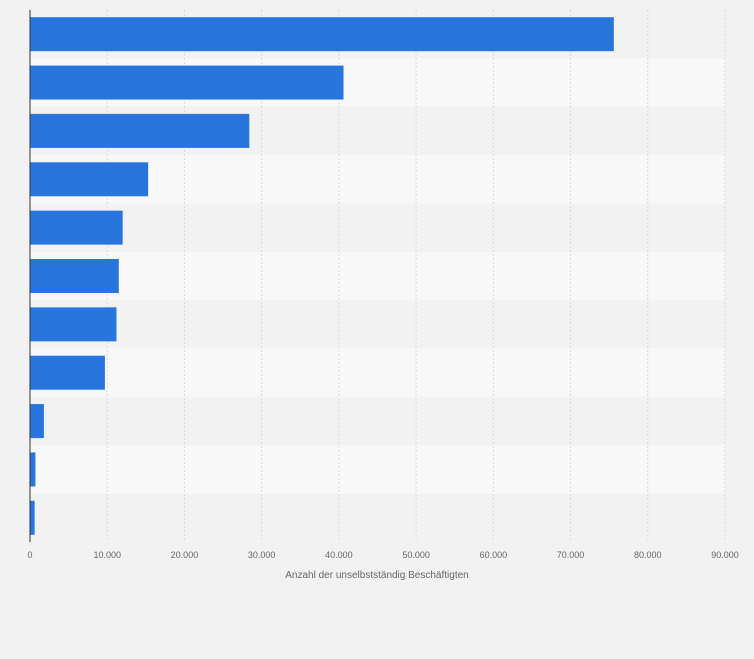  What do you see at coordinates (648, 555) in the screenshot?
I see `x-tick-label: 80.000` at bounding box center [648, 555].